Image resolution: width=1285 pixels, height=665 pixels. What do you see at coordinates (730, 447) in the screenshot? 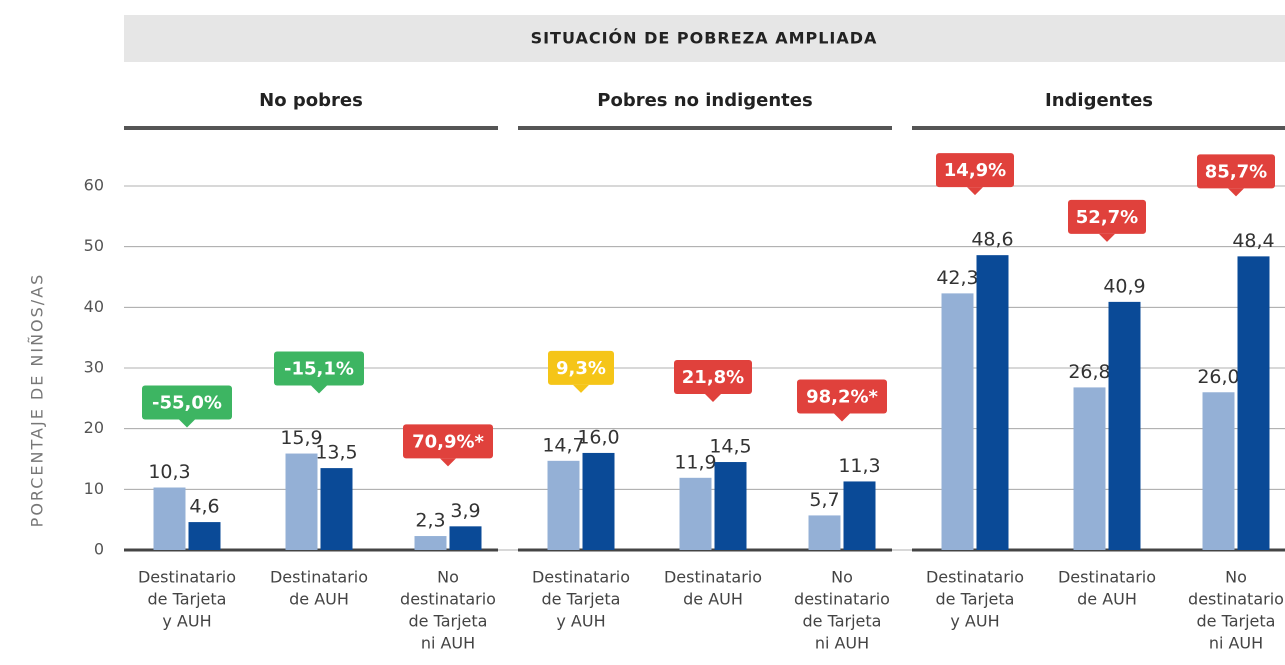
I see `value-label: 14,5` at bounding box center [730, 447].